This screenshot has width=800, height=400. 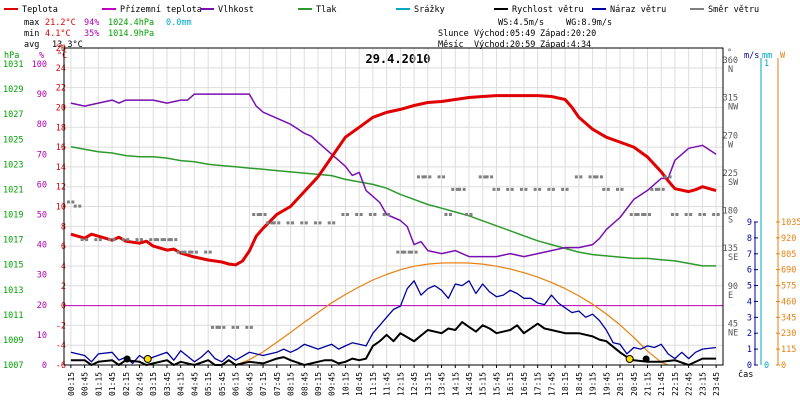 I want to click on ms-tick-label: 8, so click(x=749, y=239).